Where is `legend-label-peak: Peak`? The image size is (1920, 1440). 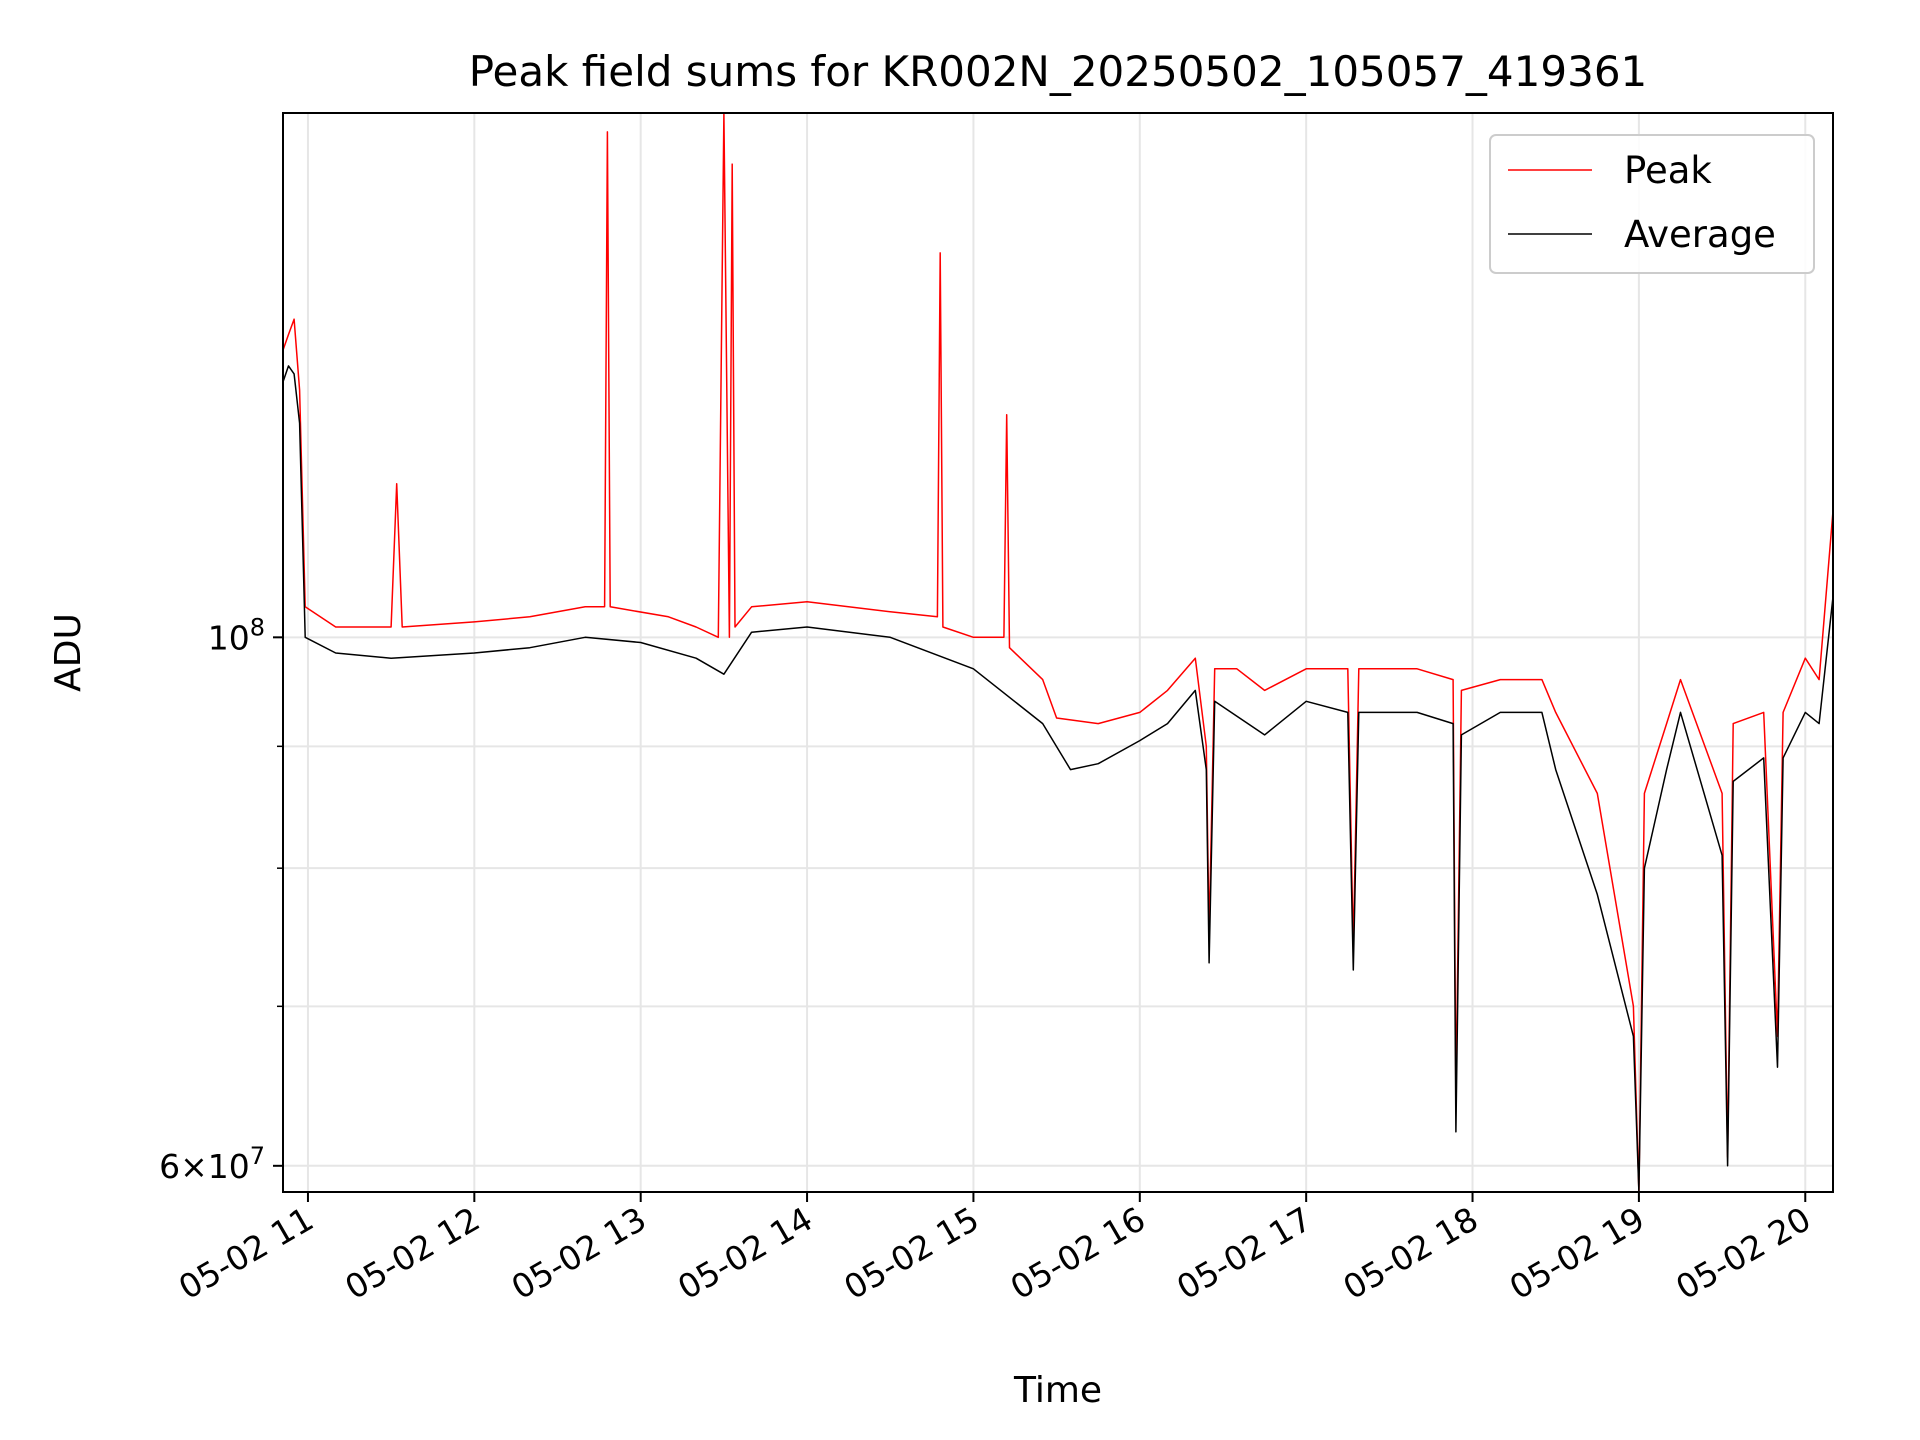
legend-label-peak: Peak is located at coordinates (1668, 170).